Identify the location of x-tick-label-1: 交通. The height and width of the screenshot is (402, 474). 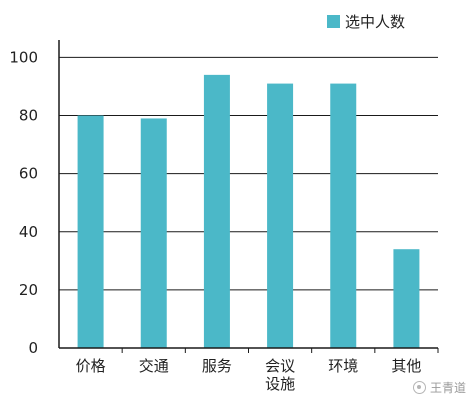
(154, 366).